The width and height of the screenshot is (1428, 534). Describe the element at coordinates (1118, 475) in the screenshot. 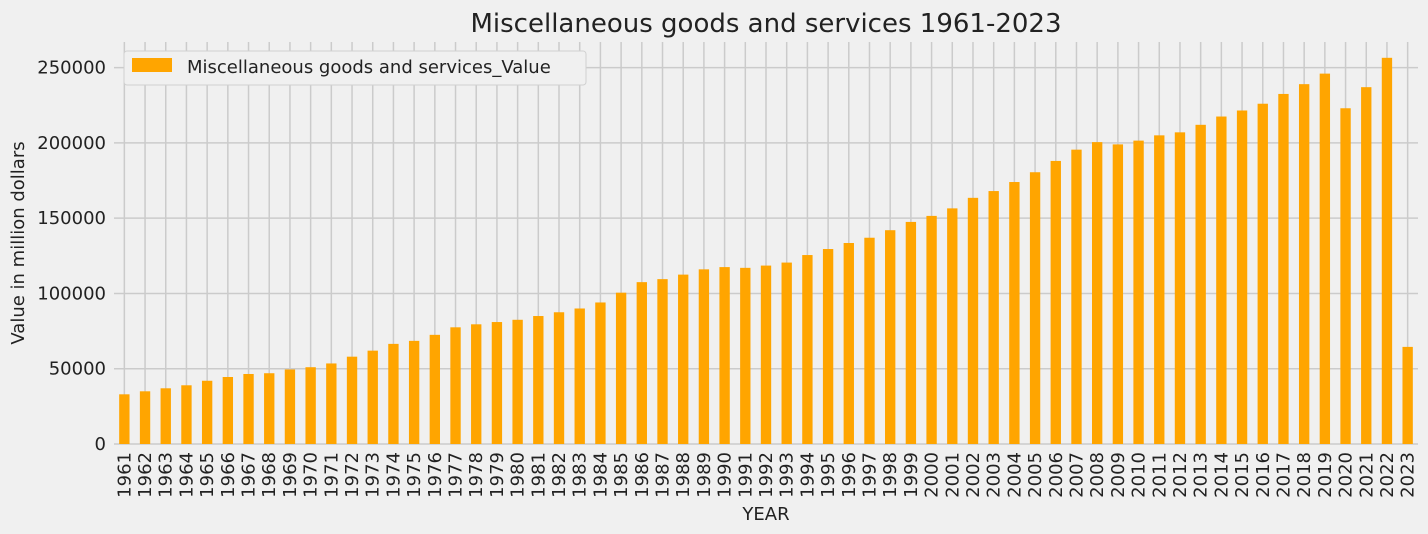

I see `x-tick-label: 2009` at that location.